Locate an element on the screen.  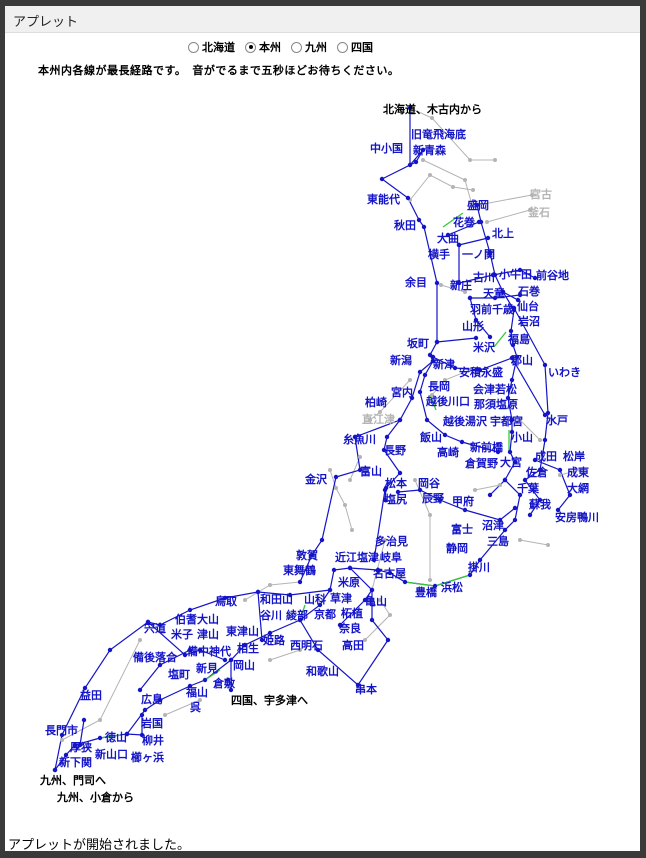
radio-kyushu: 九州 is located at coordinates (309, 47).